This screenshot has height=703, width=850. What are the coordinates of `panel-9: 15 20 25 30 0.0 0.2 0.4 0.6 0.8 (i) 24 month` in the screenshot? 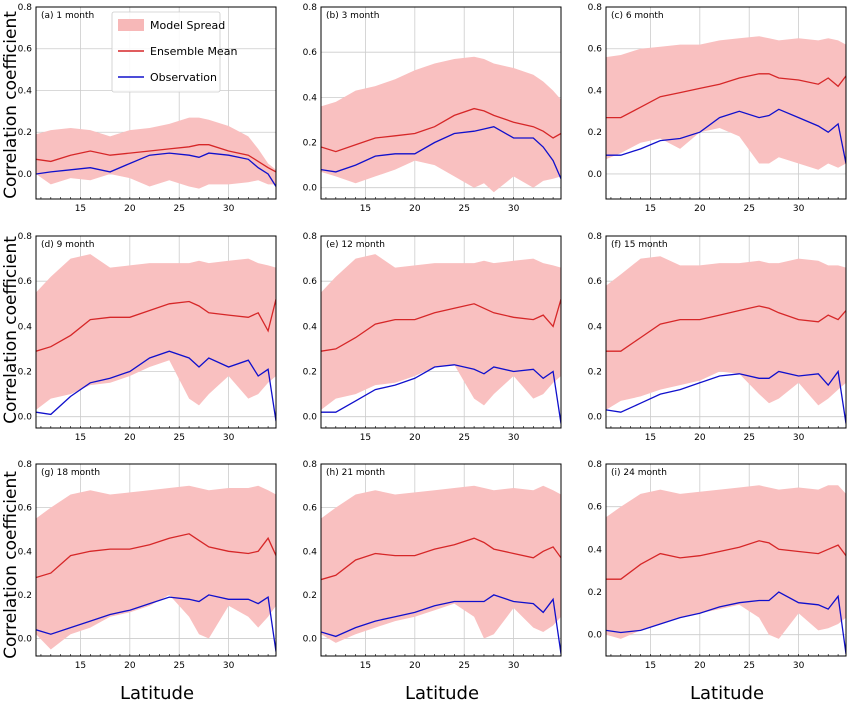 It's located at (717, 565).